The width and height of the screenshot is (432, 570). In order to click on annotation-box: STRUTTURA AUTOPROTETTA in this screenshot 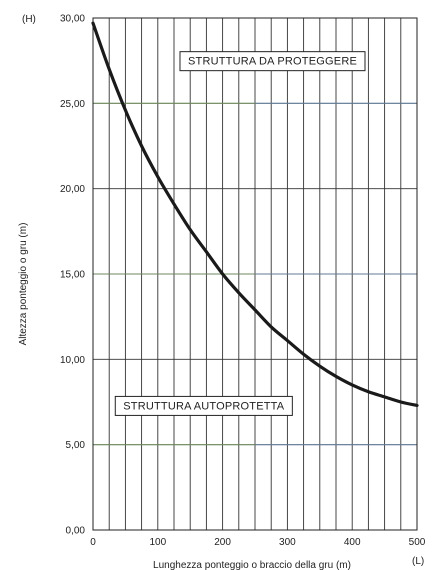, I will do `click(203, 405)`.